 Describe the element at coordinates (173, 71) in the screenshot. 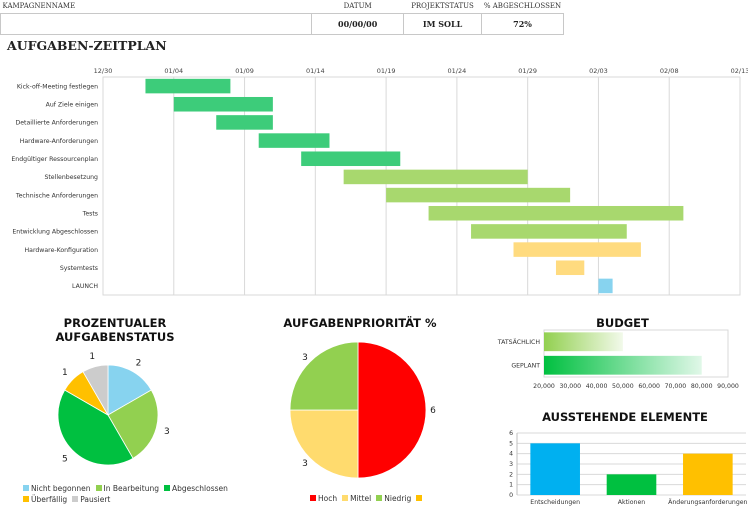

I see `gantt-x-tick-label: 01/04` at that location.